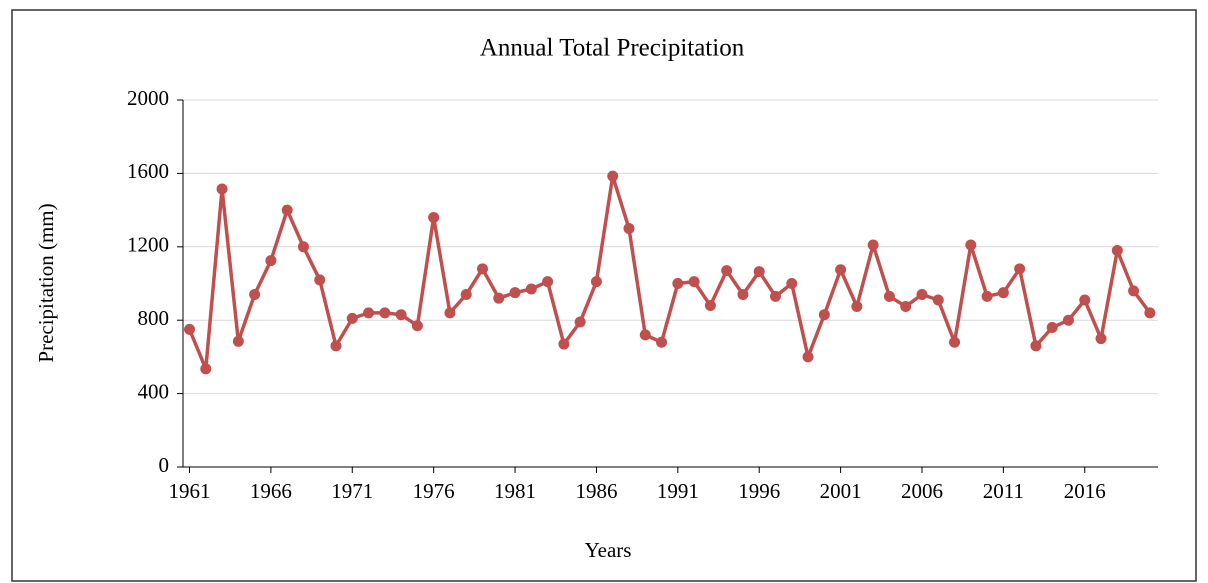 The height and width of the screenshot is (583, 1208). What do you see at coordinates (922, 491) in the screenshot?
I see `x-tick-label: 2006` at bounding box center [922, 491].